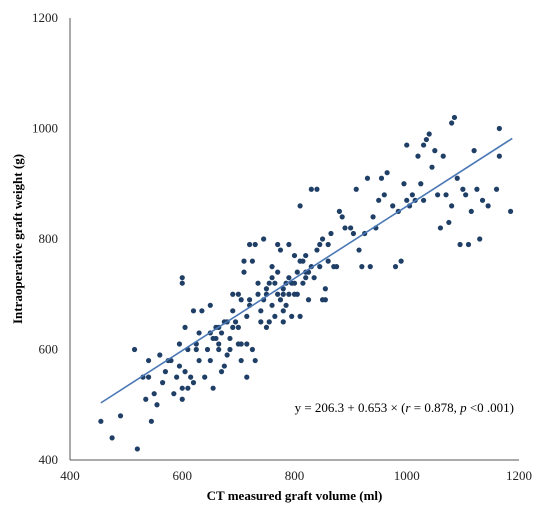  I want to click on y-tick-label: 1200, so click(45, 17).